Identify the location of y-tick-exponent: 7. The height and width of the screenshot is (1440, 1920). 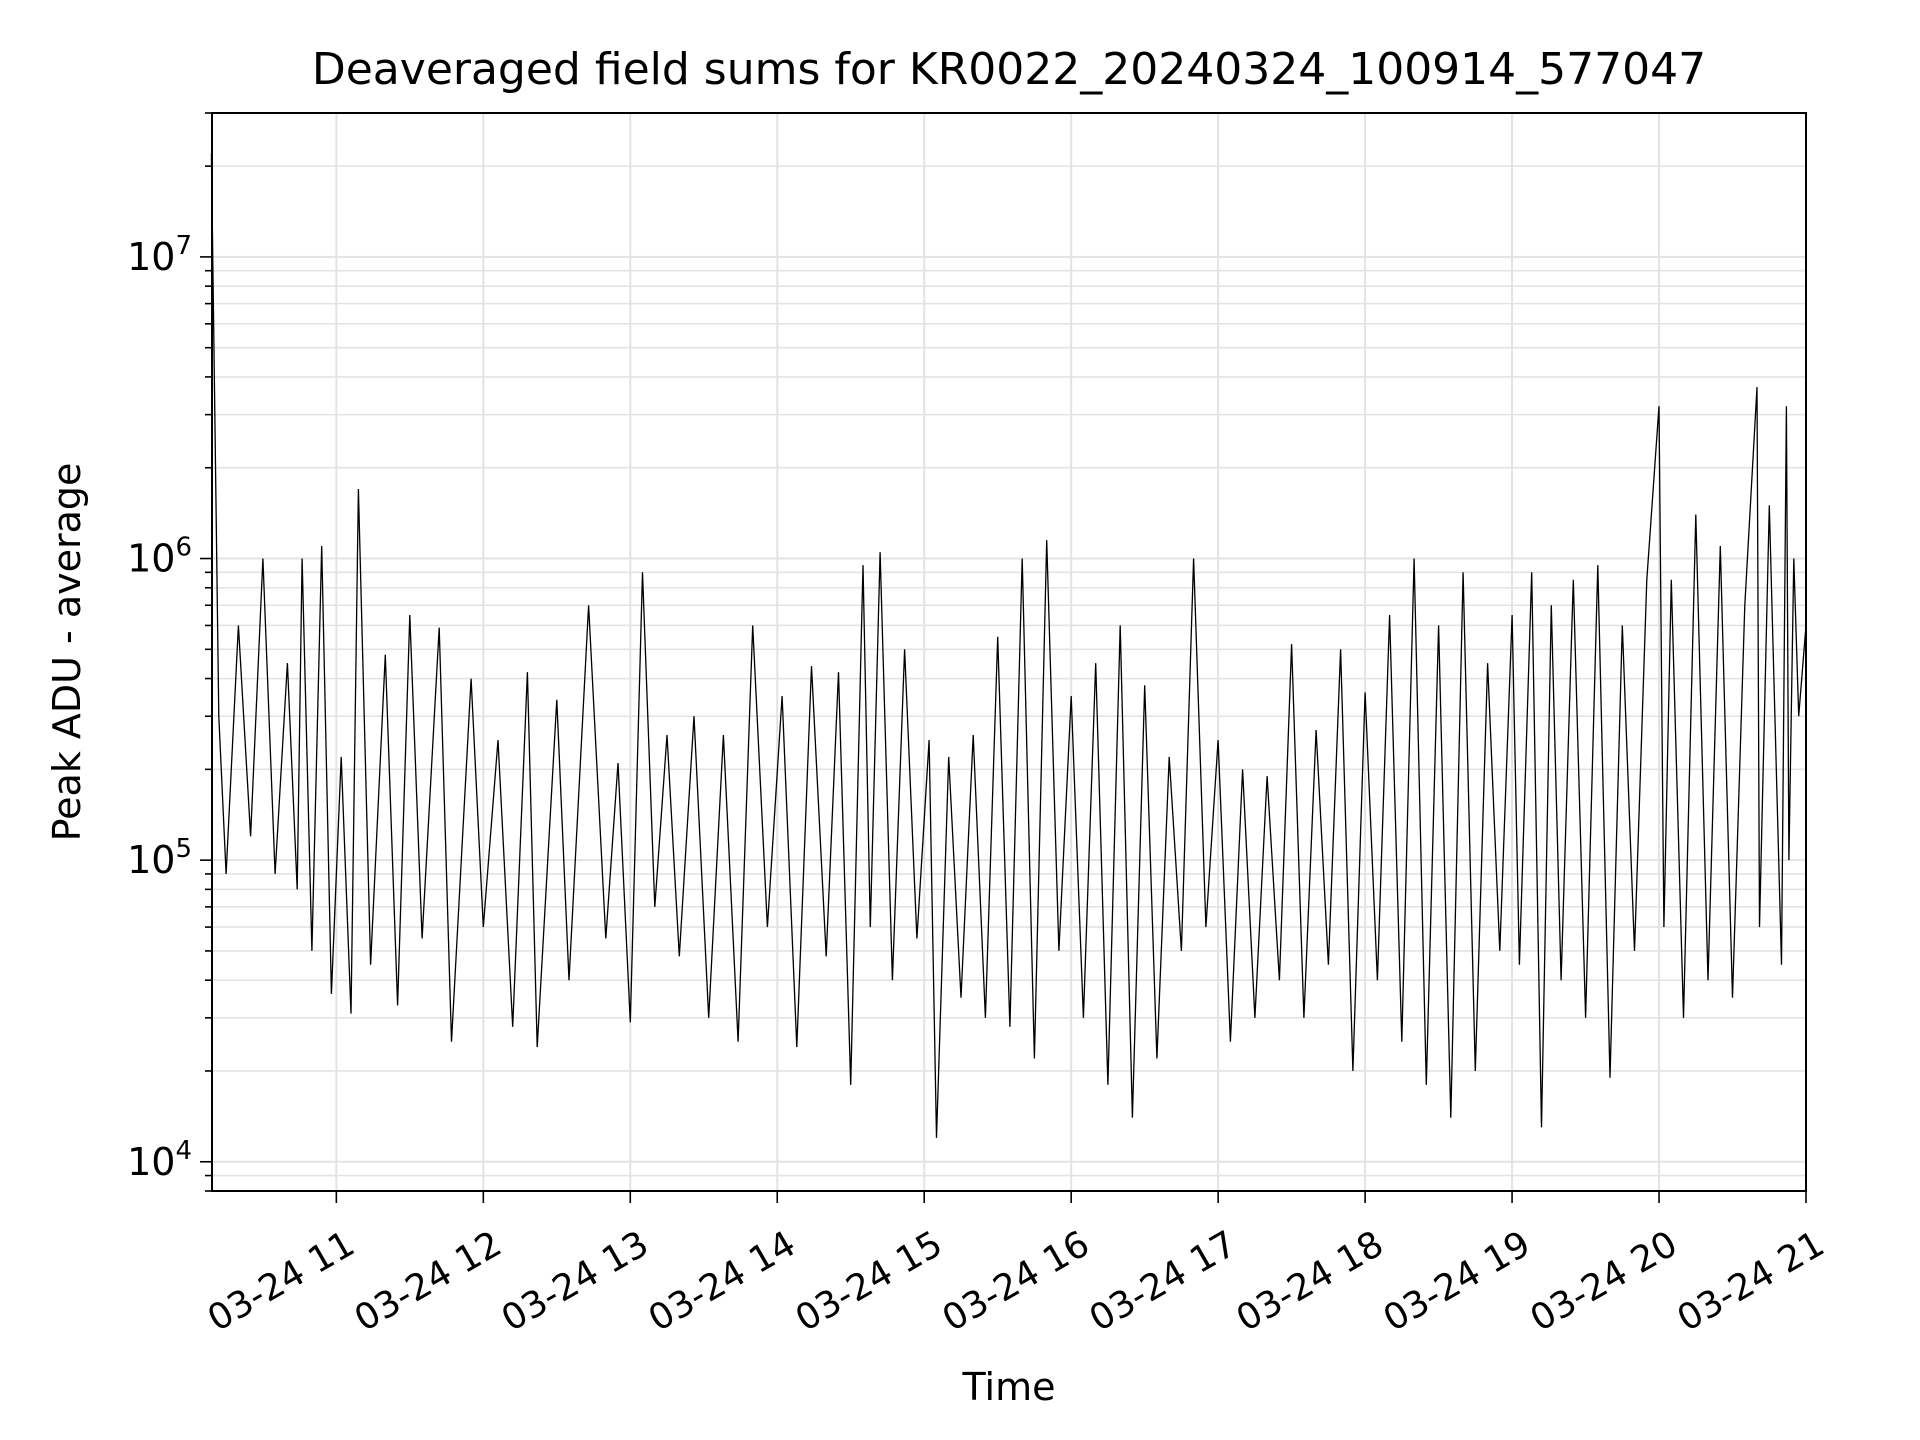
(183, 246).